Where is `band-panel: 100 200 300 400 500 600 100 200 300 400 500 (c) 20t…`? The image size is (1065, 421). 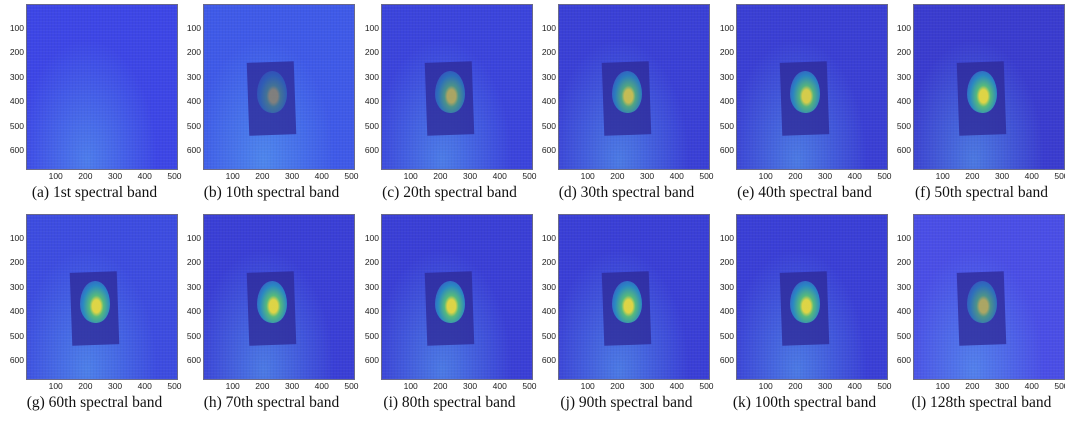
band-panel: 100 200 300 400 500 600 100 200 300 400 500 (c) 20t… is located at coordinates (449, 106).